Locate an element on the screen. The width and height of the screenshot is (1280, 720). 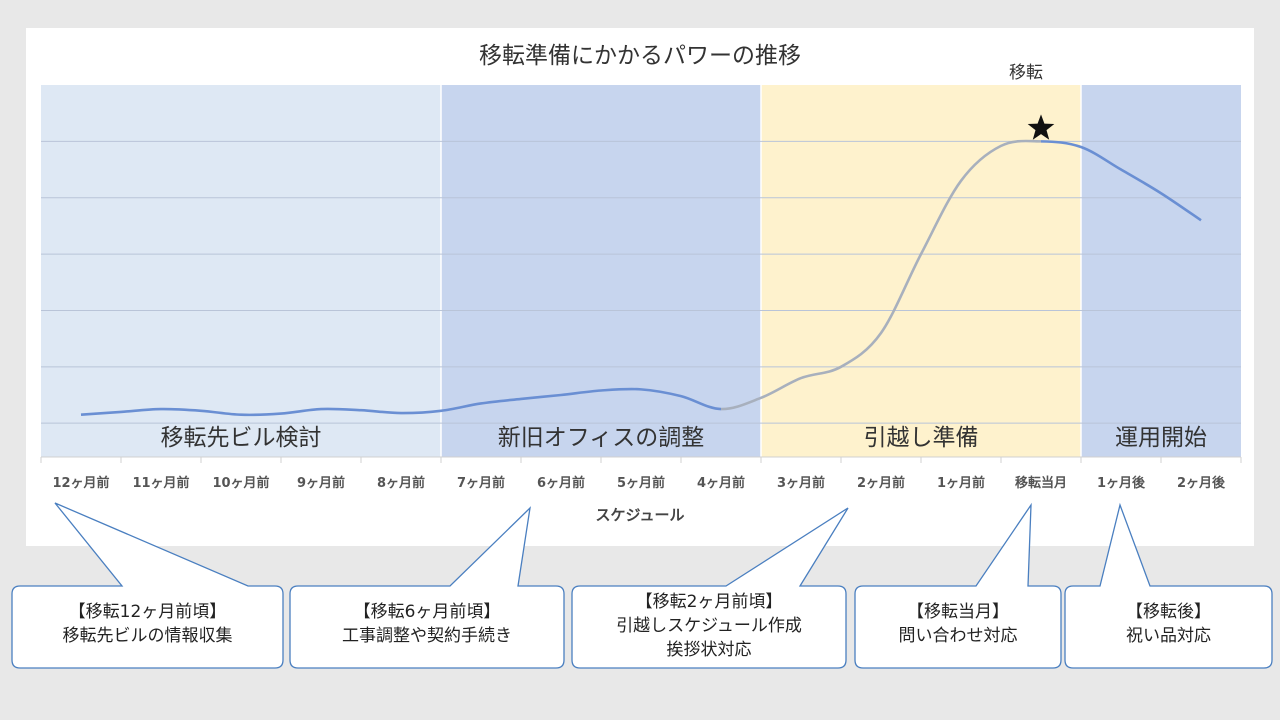
star-icon is located at coordinates (1041, 127).